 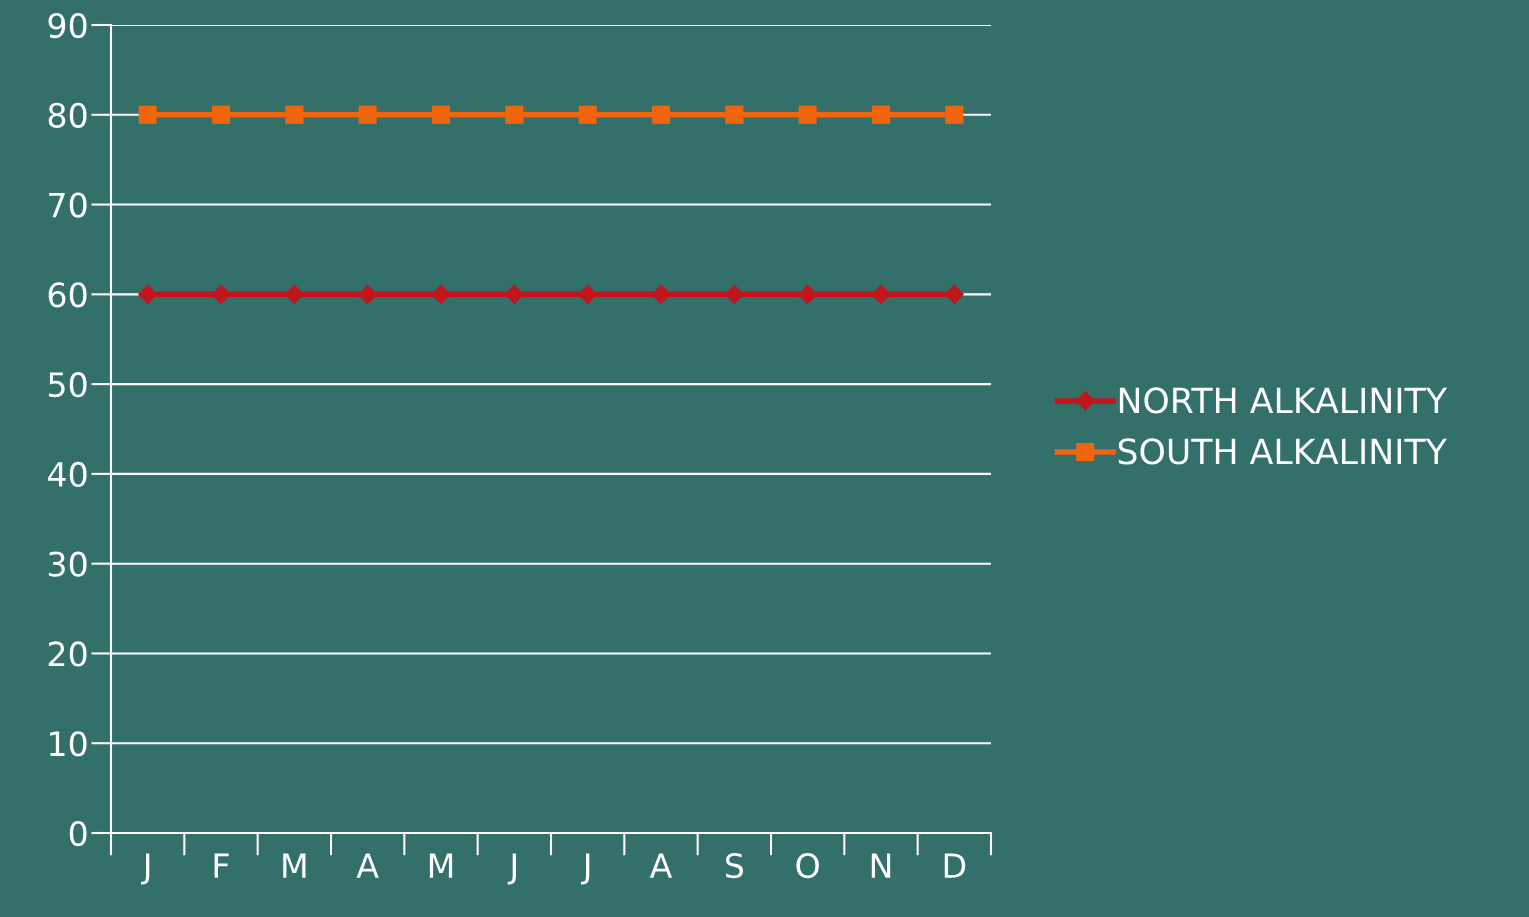 I want to click on y-tick-label: 70, so click(x=68, y=205).